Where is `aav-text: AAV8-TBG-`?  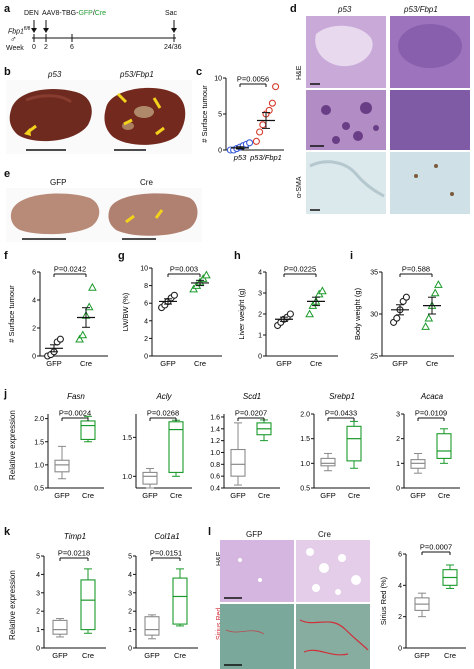
aav-text: AAV8-TBG- is located at coordinates (60, 13).